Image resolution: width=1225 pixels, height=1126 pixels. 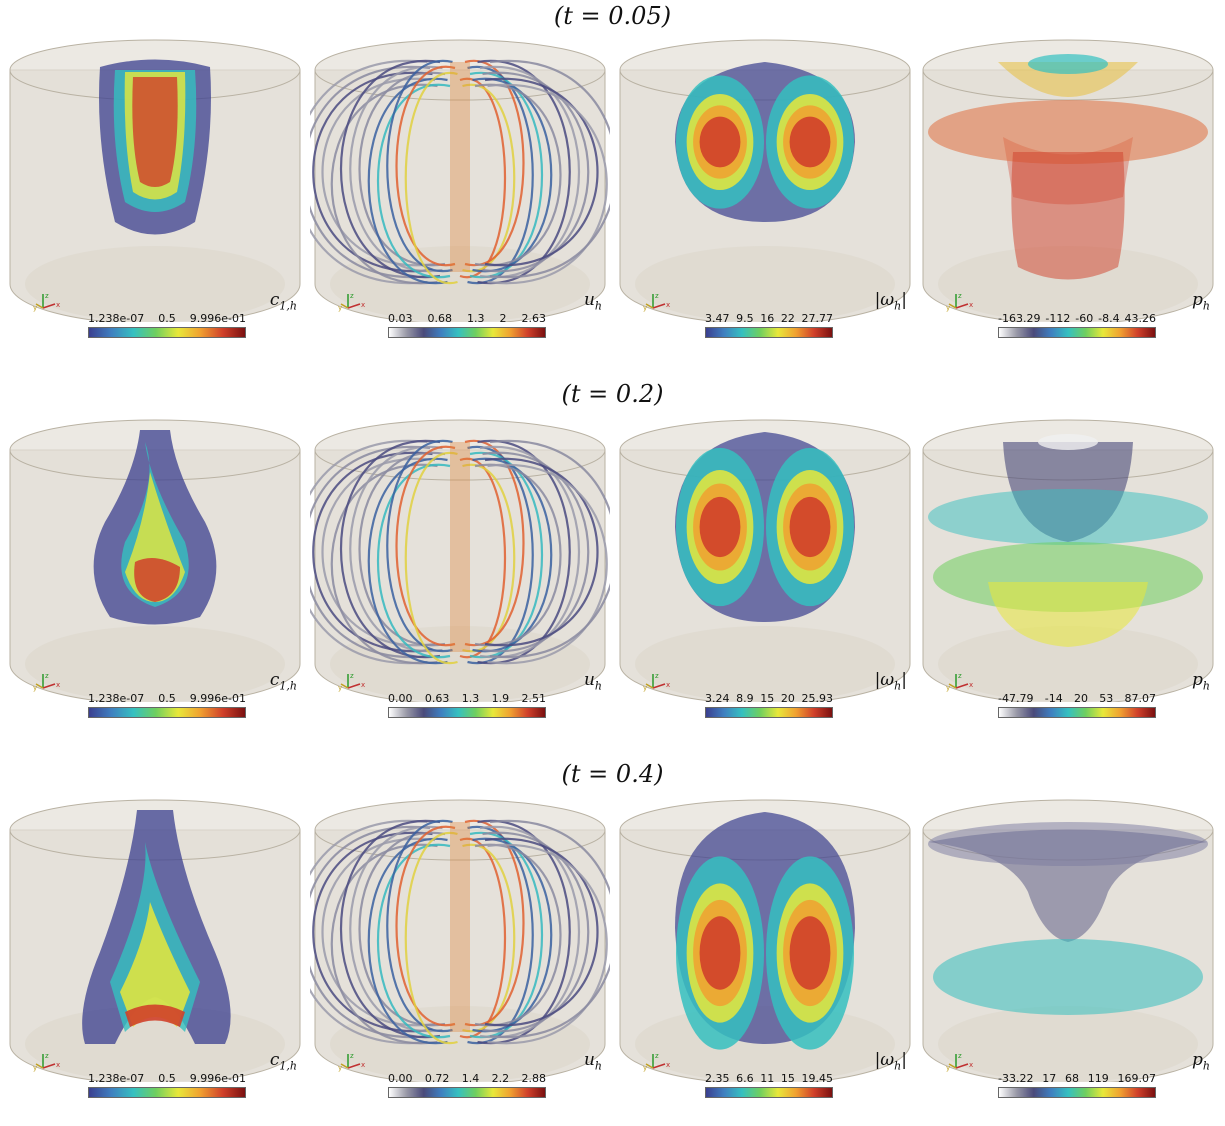 I want to click on color-bar-tick-label: 8.9, so click(x=745, y=698).